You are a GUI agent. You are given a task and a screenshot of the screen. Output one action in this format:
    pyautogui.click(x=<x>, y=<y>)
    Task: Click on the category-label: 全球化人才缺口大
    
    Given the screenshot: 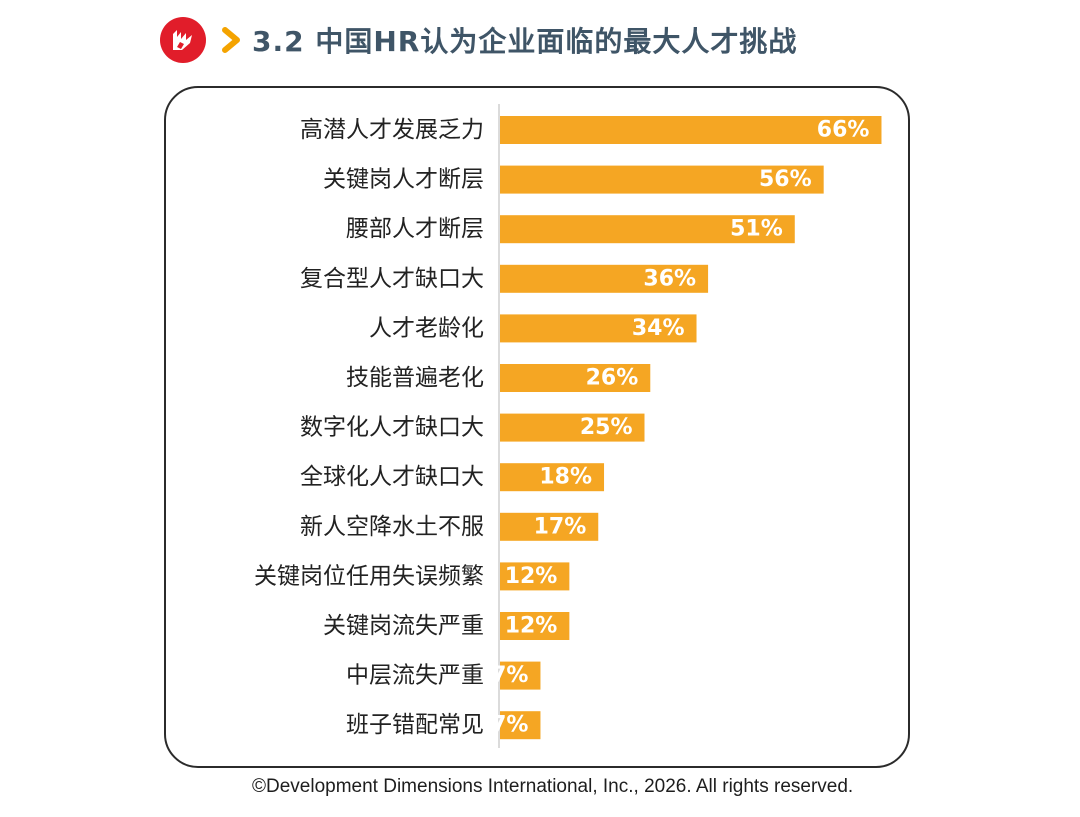 What is the action you would take?
    pyautogui.click(x=392, y=477)
    